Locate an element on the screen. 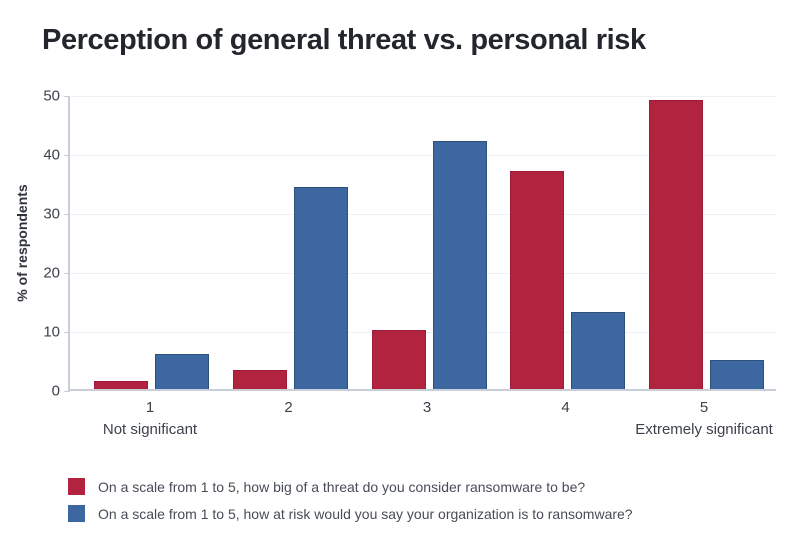  x-tick-label-3: 3 is located at coordinates (427, 407).